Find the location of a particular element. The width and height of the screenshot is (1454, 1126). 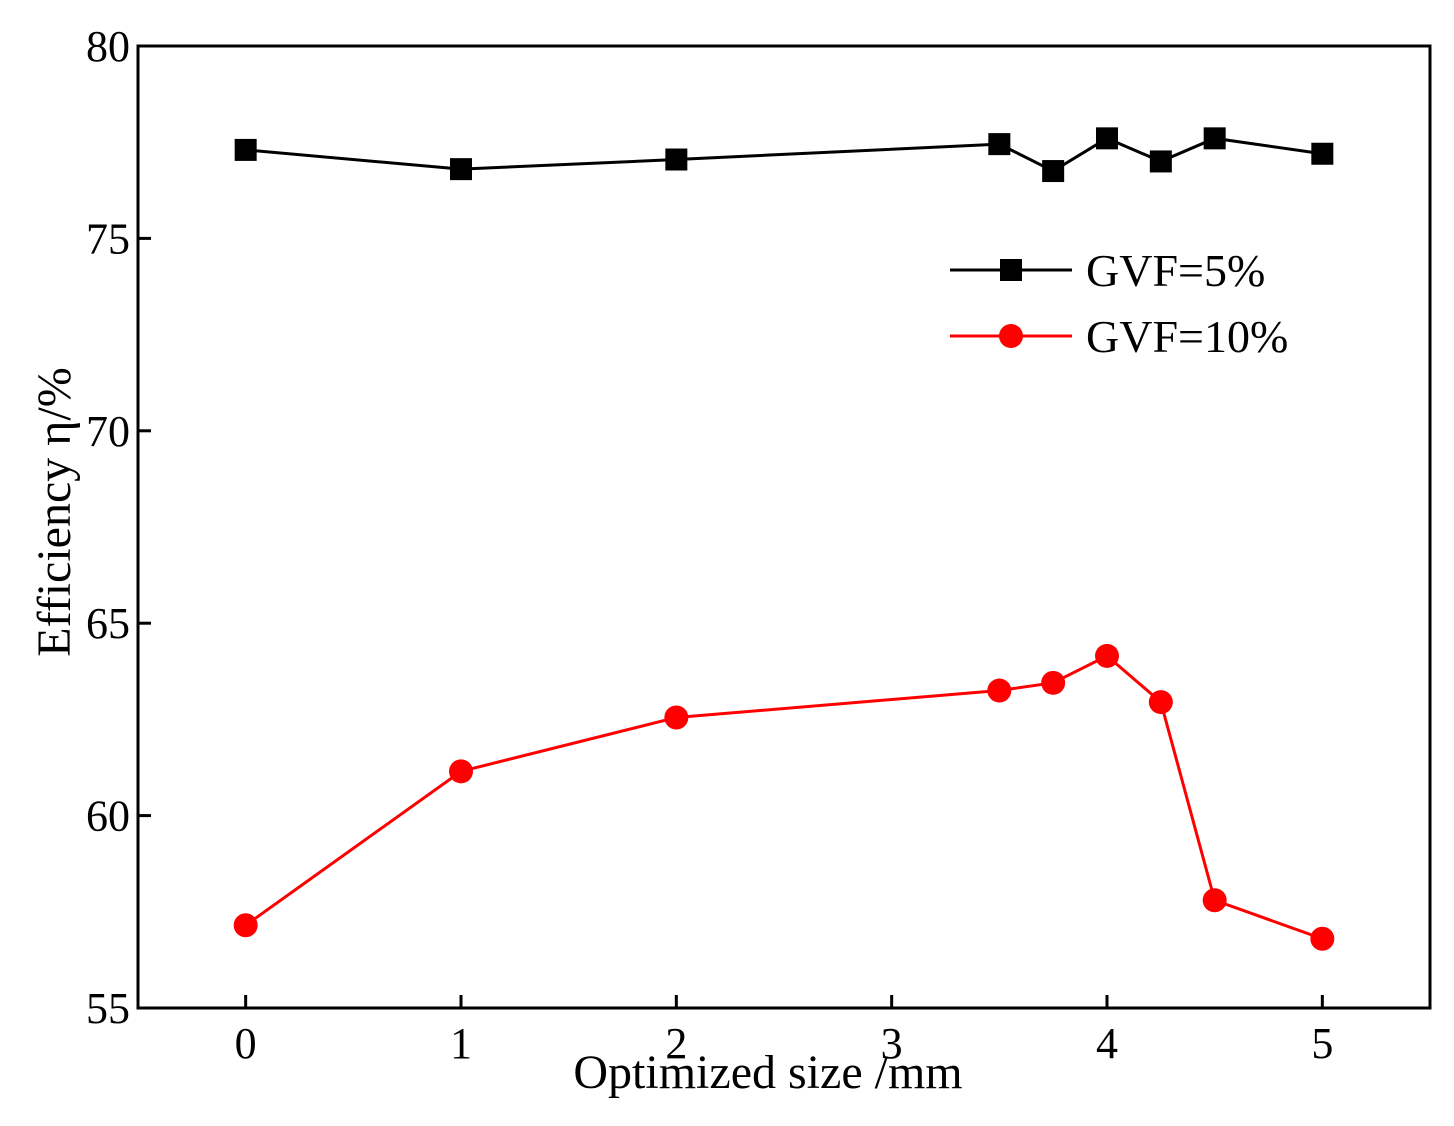

x-axis-title: Optimized size /mm is located at coordinates (767, 1072).